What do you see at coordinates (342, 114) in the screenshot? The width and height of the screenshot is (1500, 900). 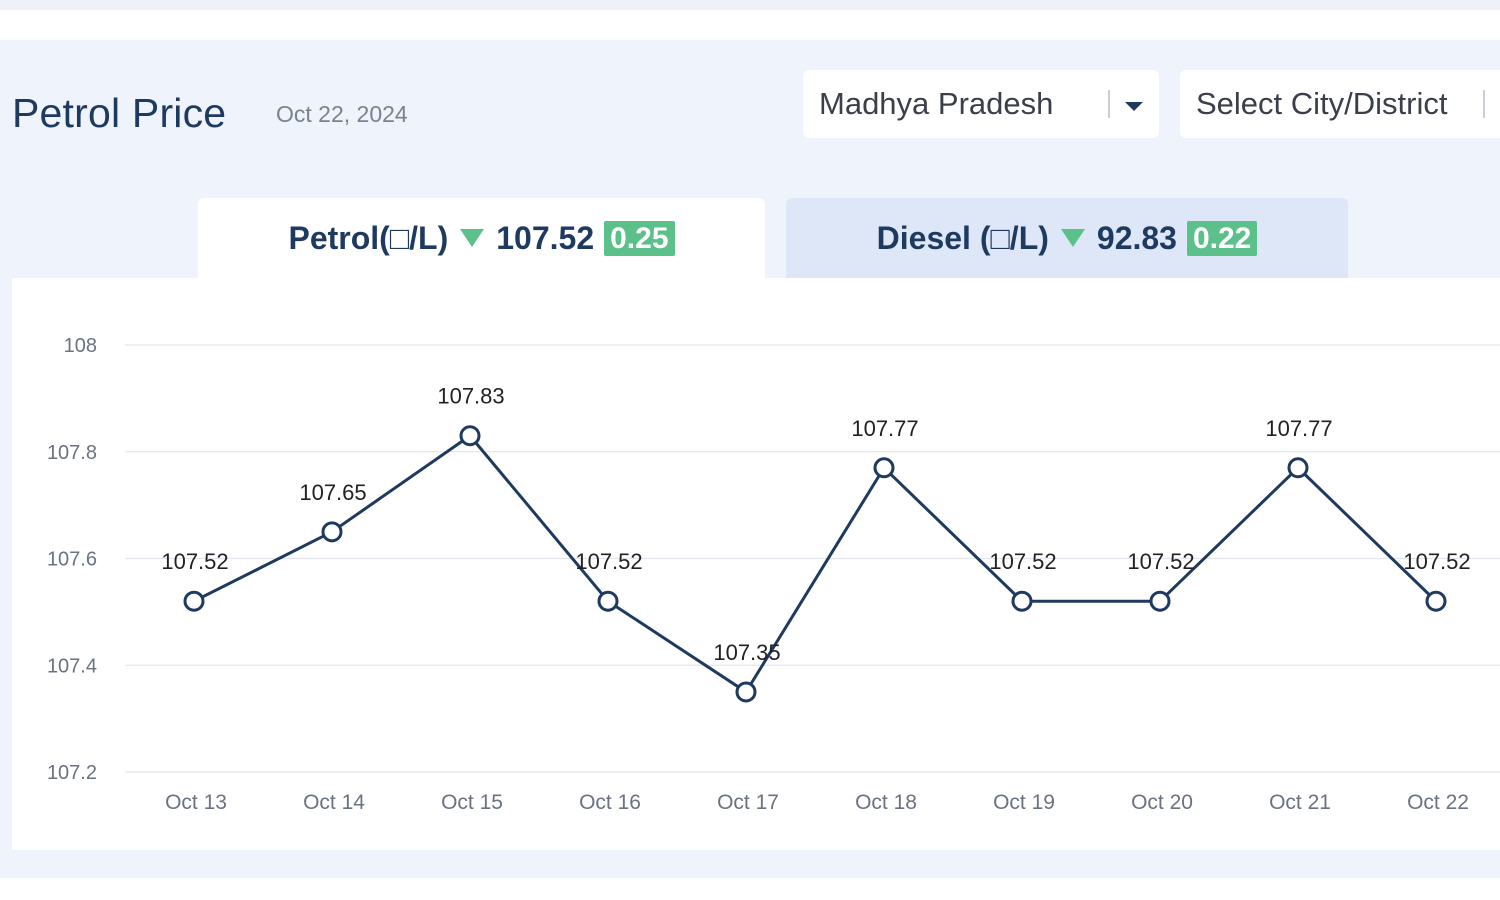 I see `price-date: Oct 22, 2024` at bounding box center [342, 114].